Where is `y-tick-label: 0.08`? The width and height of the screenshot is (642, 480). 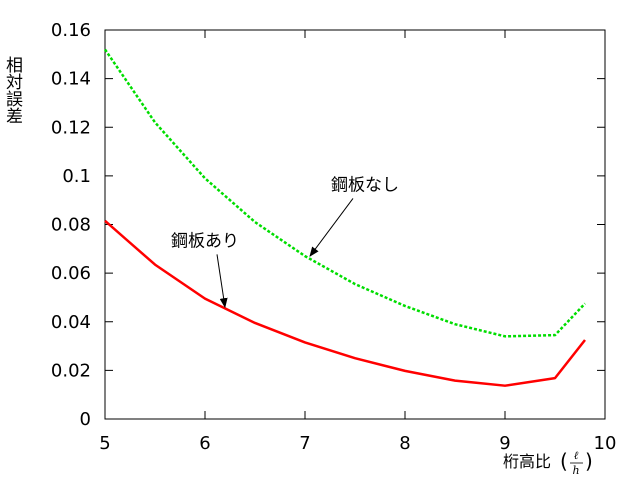 y-tick-label: 0.08 is located at coordinates (71, 225).